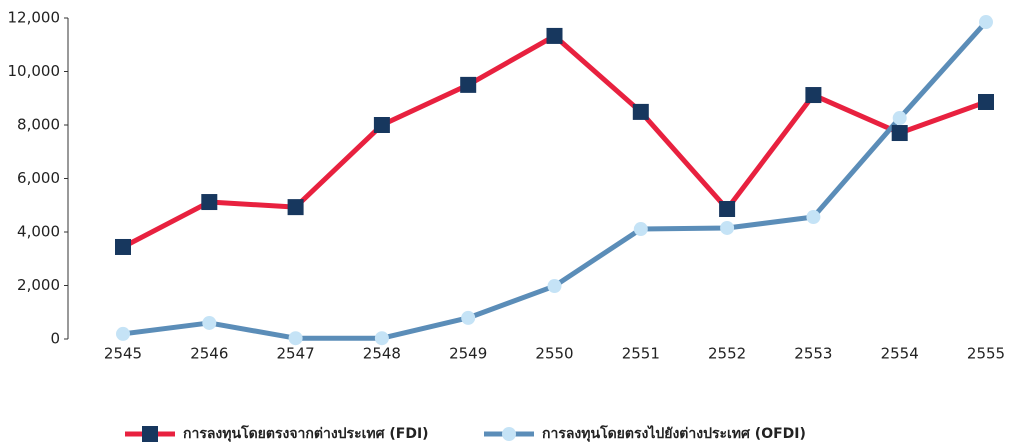 This screenshot has width=1014, height=446. Describe the element at coordinates (38, 285) in the screenshot. I see `y-tick-label: 2,000` at that location.